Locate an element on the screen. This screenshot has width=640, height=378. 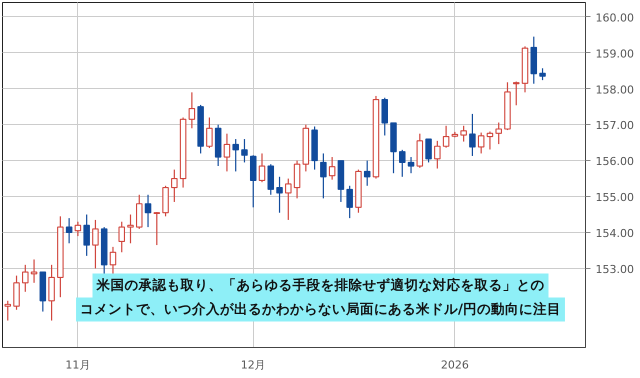
y-tick-label: 158.00 is located at coordinates (615, 89).